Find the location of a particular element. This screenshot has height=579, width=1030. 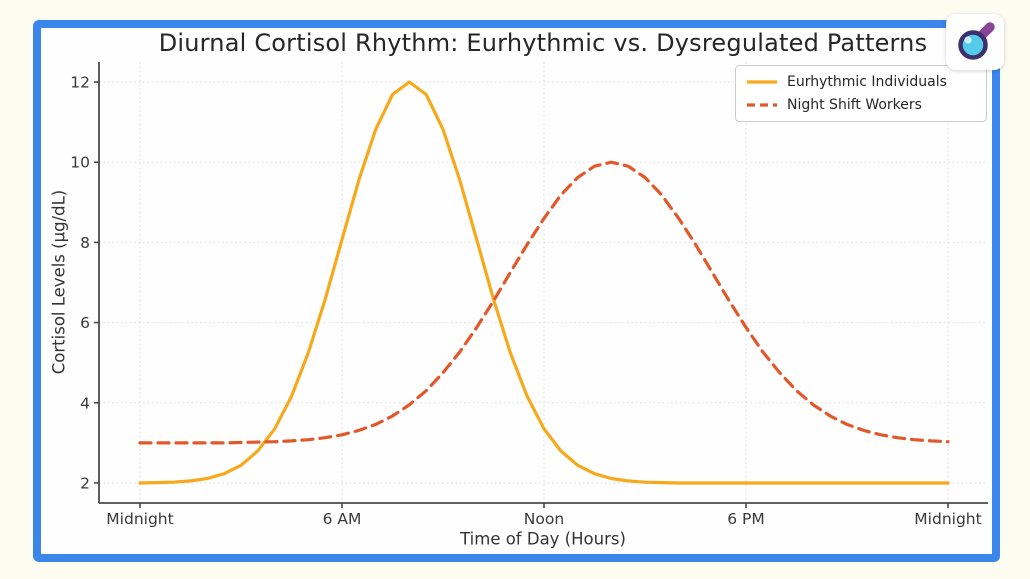

legend-item-night-shift: Night Shift Workers is located at coordinates (861, 105).